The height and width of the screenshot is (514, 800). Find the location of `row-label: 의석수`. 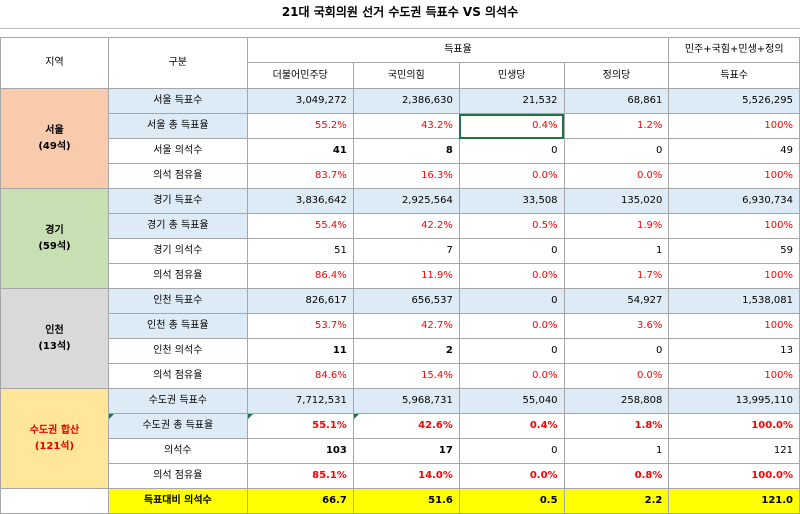

row-label: 의석수 is located at coordinates (177, 451).